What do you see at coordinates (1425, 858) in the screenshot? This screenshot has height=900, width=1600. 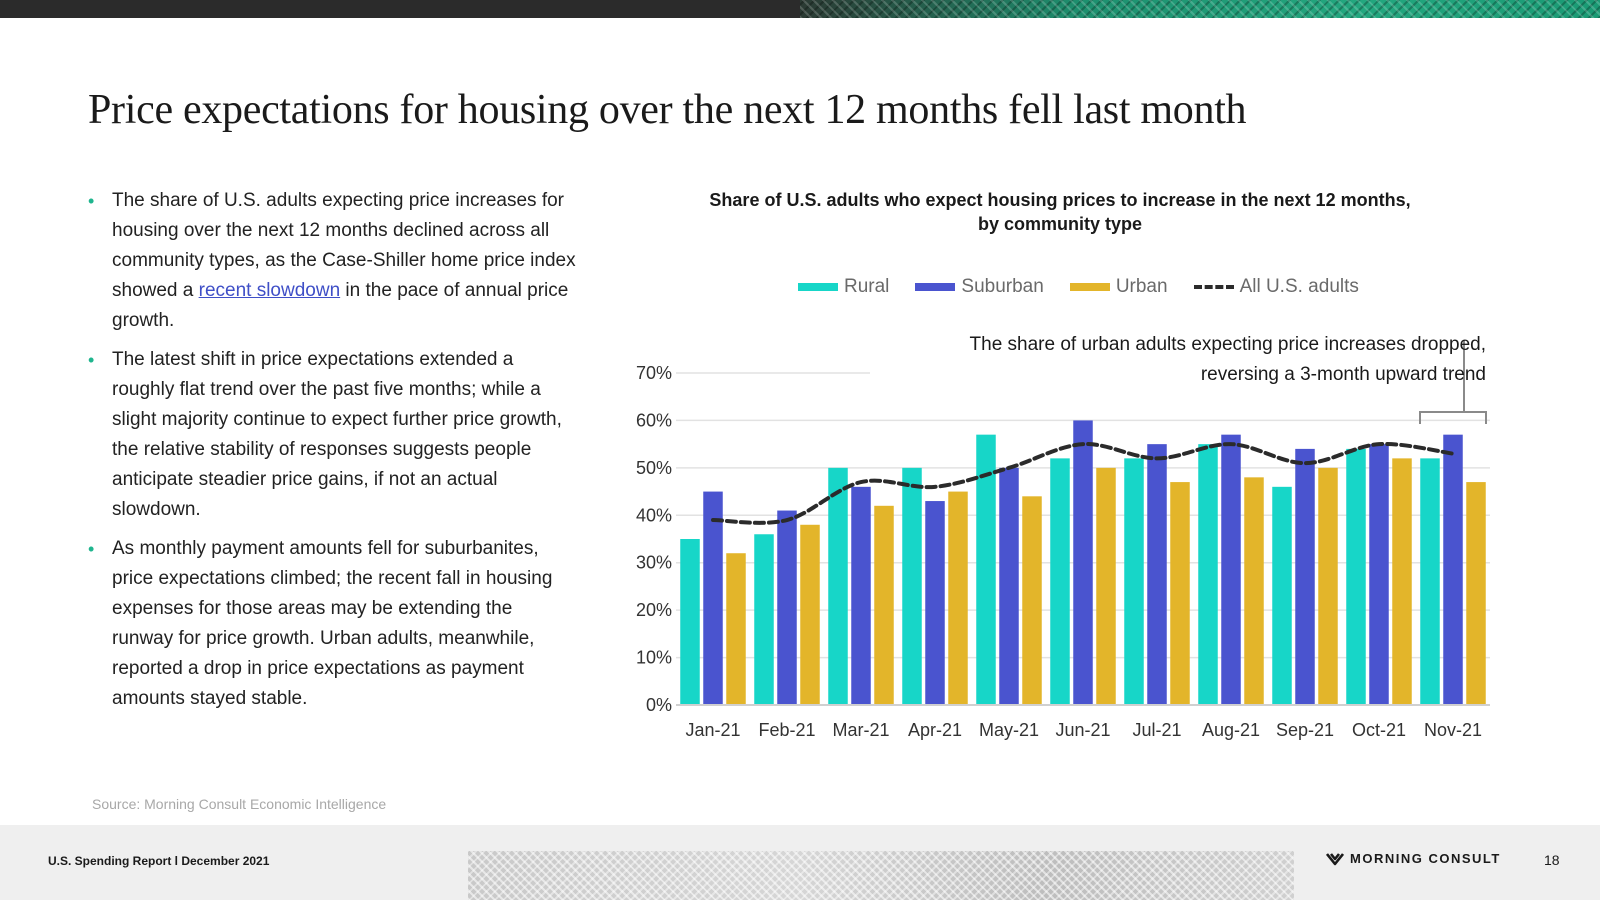 I see `brand-name: MORNING CONSULT` at bounding box center [1425, 858].